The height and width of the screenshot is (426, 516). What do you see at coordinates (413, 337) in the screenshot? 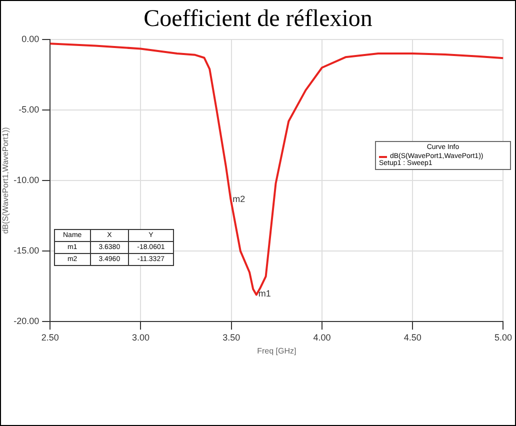
I see `x-tick-label: 4.50` at bounding box center [413, 337].